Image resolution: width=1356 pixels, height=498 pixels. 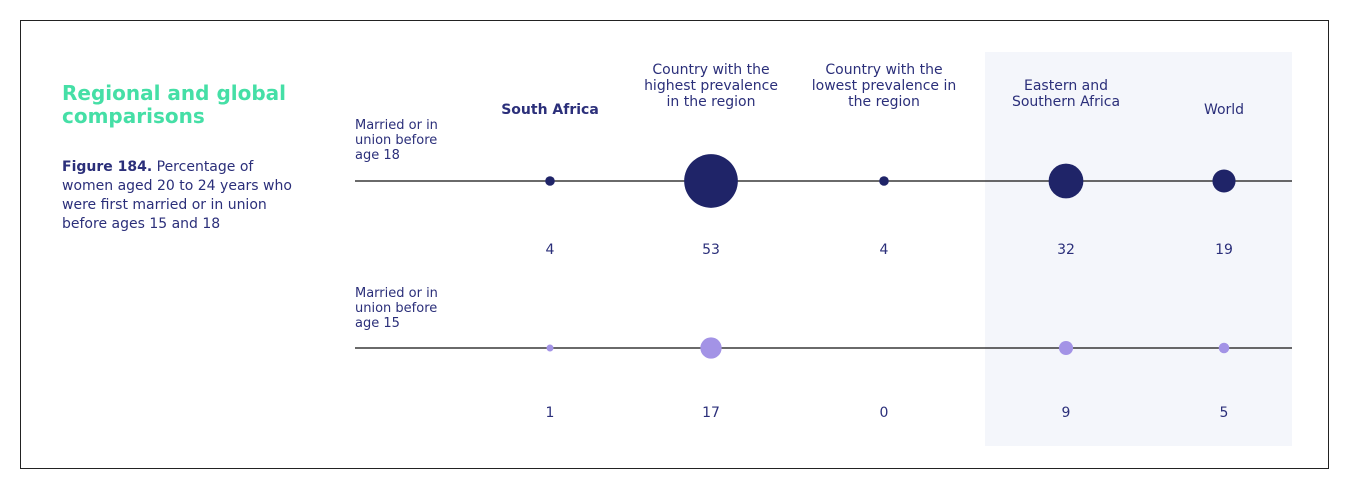 I want to click on column-header: World, so click(x=1224, y=110).